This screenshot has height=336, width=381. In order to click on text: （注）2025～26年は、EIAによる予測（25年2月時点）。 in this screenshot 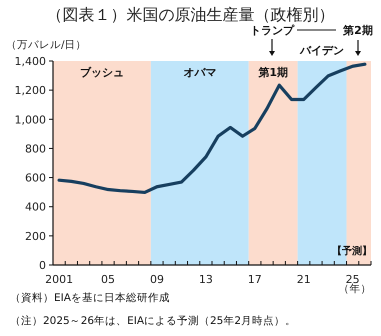, I will do `click(153, 320)`.